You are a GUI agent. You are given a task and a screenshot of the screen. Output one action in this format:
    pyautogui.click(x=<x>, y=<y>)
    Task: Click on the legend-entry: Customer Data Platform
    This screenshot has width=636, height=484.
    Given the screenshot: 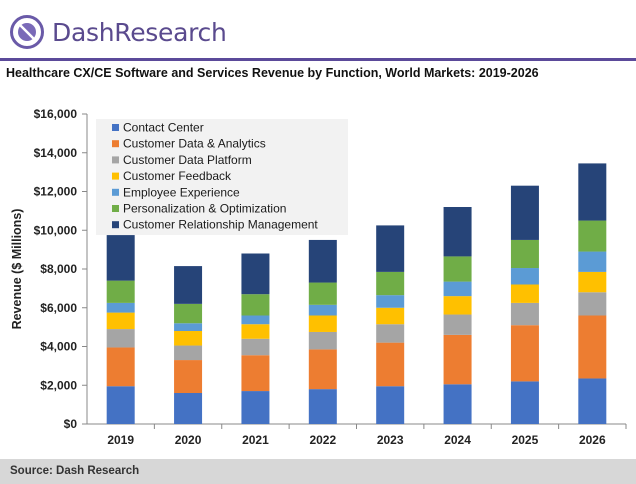 What is the action you would take?
    pyautogui.click(x=187, y=160)
    